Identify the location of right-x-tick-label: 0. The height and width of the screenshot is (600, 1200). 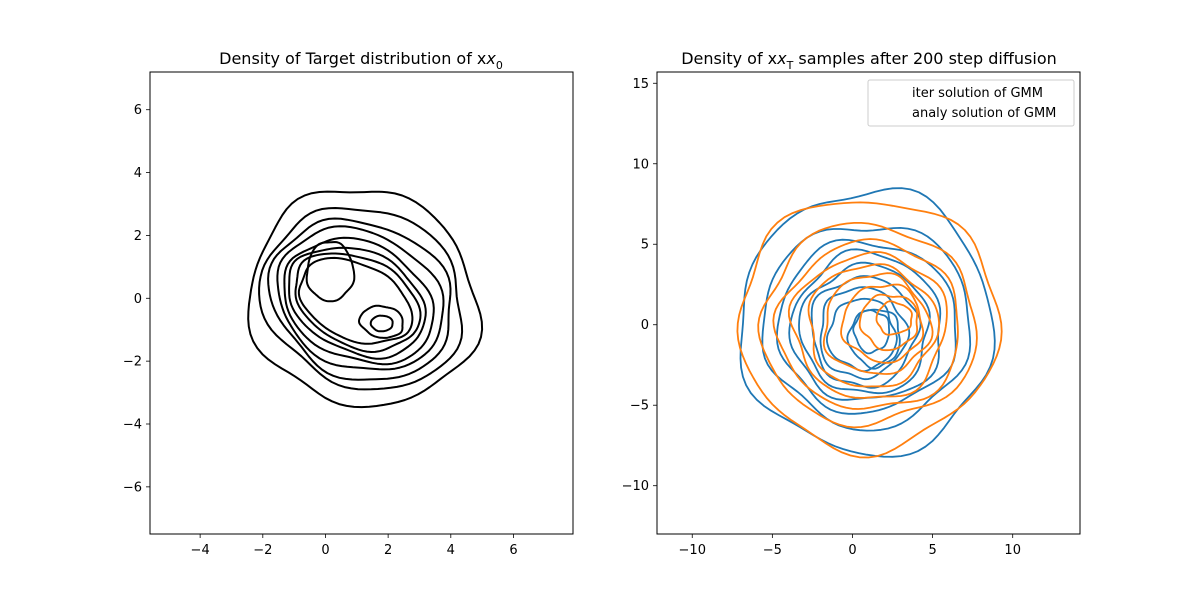
(852, 550).